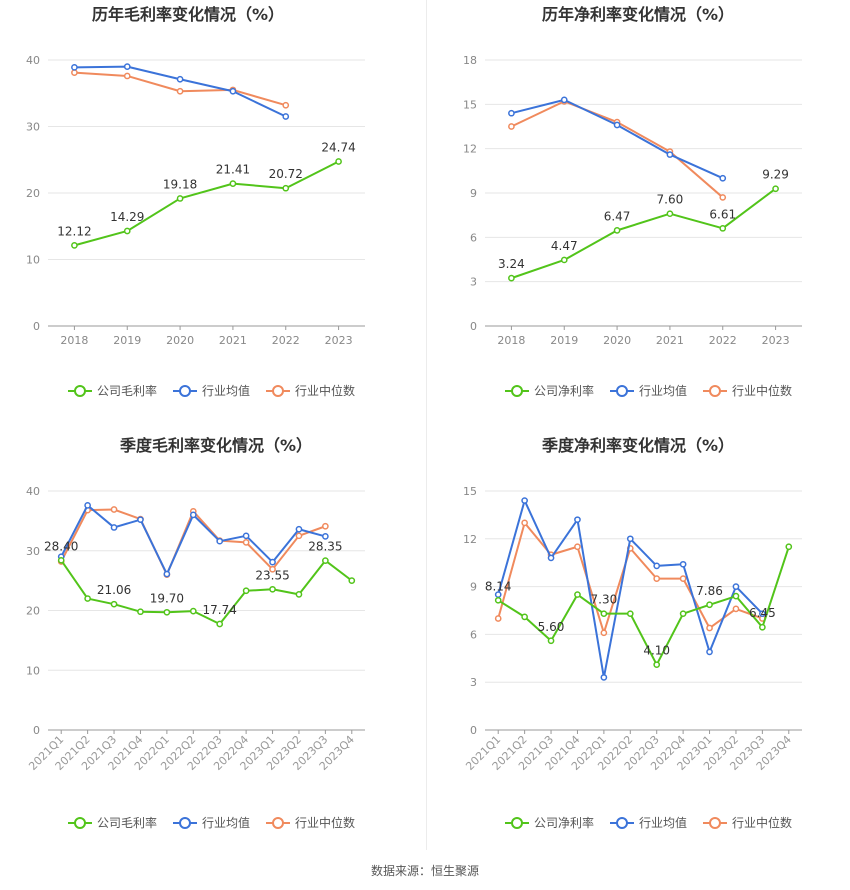  Describe the element at coordinates (776, 340) in the screenshot. I see `x-tick-label: 2023` at that location.